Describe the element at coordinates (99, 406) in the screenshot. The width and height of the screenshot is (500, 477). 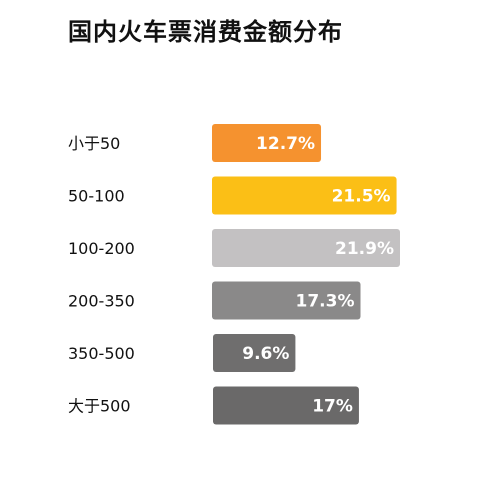
I see `category-label: 大于500` at that location.